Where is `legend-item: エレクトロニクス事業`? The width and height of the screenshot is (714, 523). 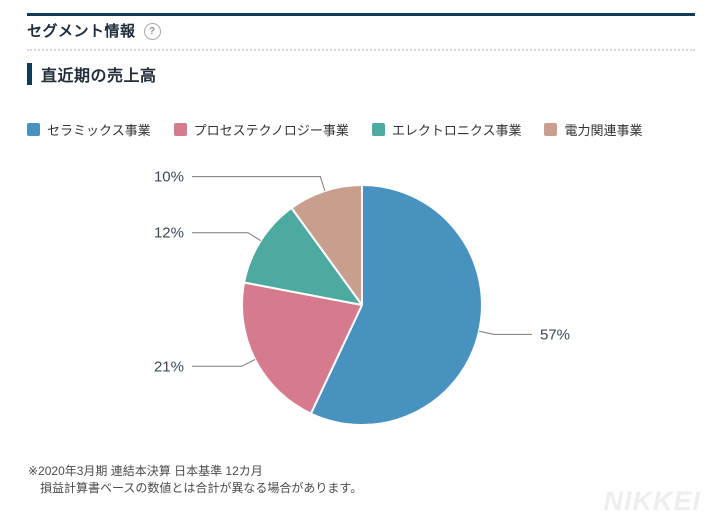 legend-item: エレクトロニクス事業 is located at coordinates (446, 129).